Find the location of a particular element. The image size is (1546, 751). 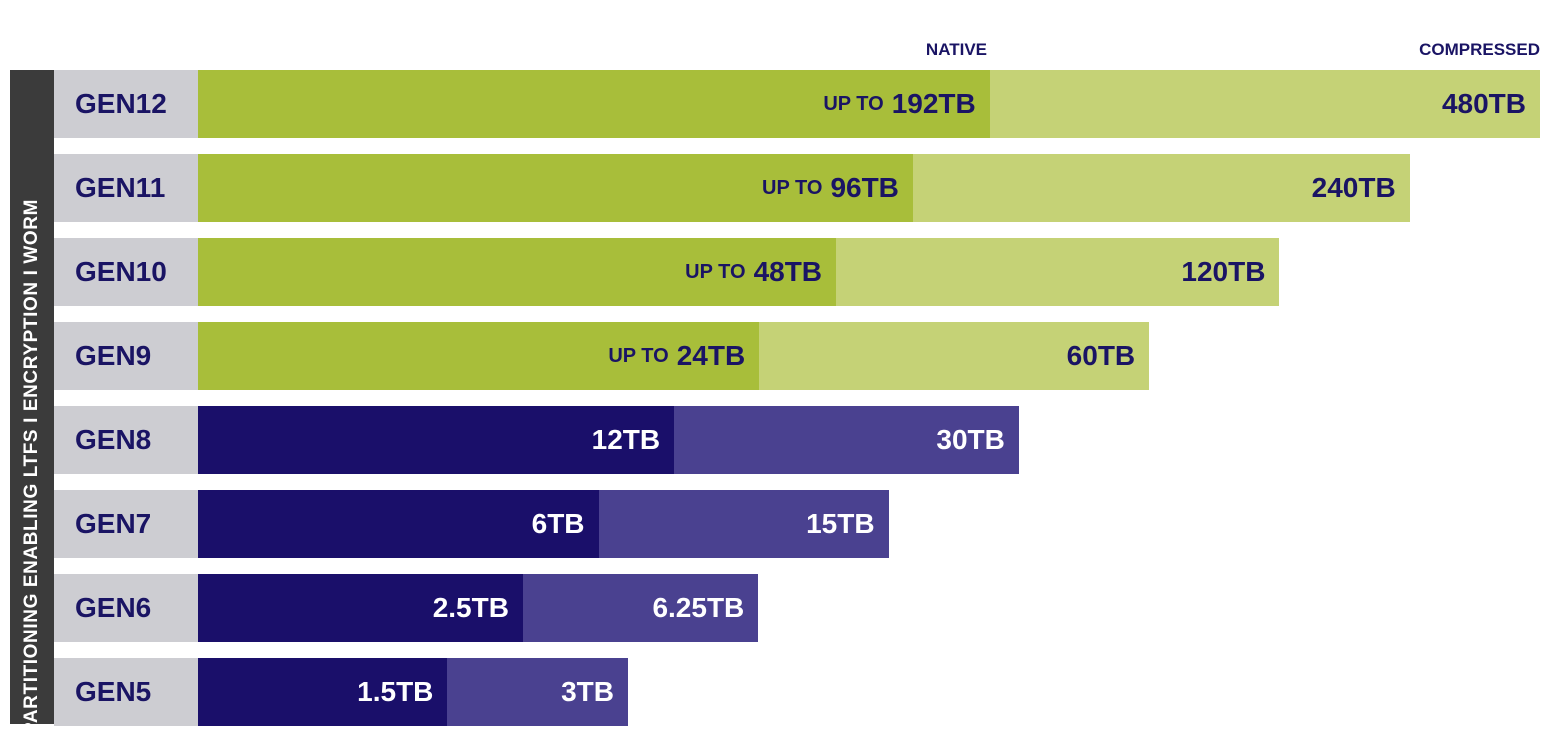

native-bar: UP TO 96TB is located at coordinates (555, 188).